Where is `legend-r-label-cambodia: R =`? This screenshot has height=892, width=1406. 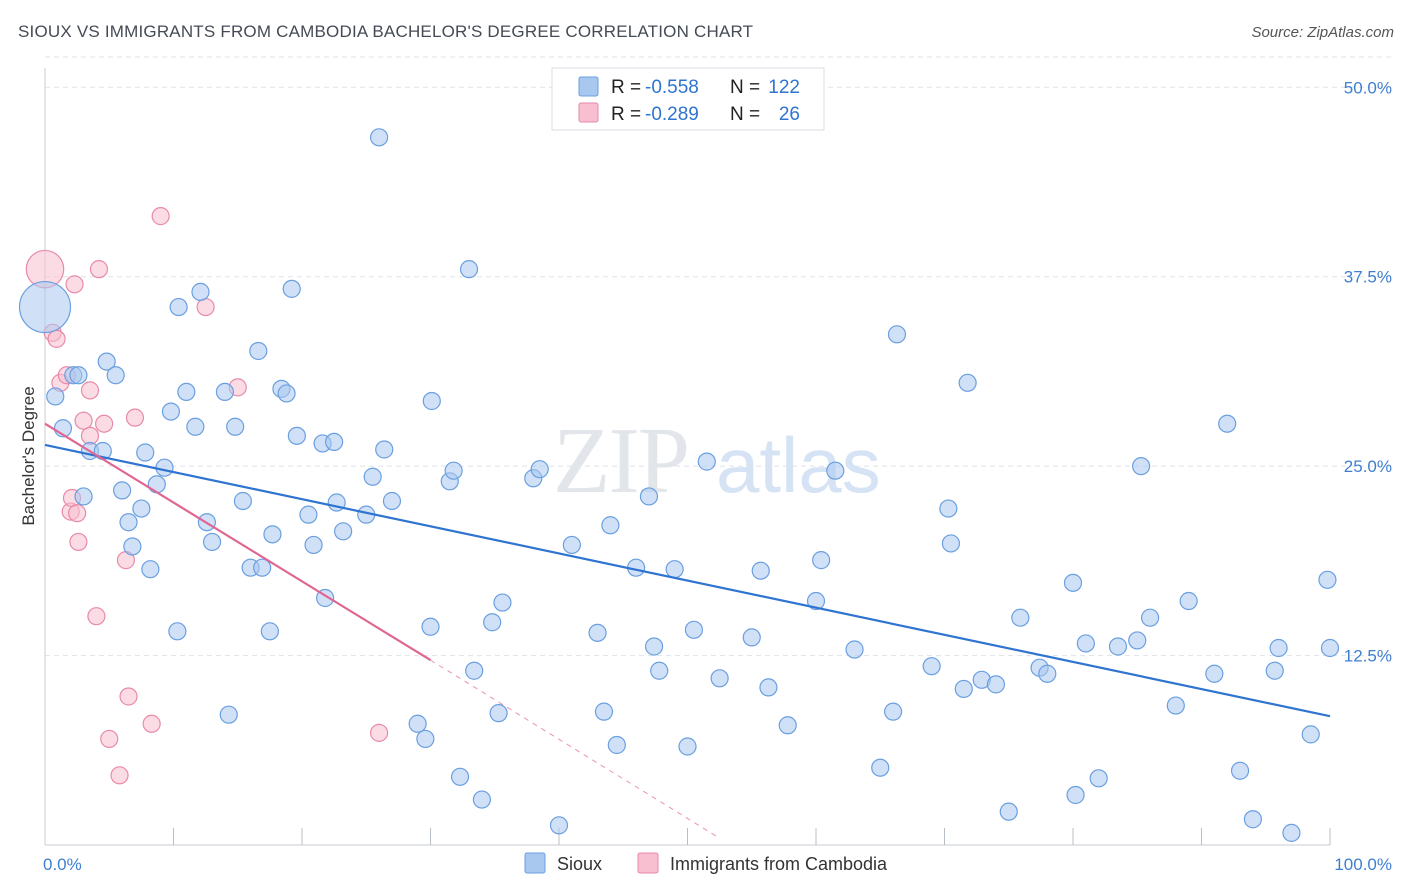 legend-r-label-cambodia: R = is located at coordinates (626, 114).